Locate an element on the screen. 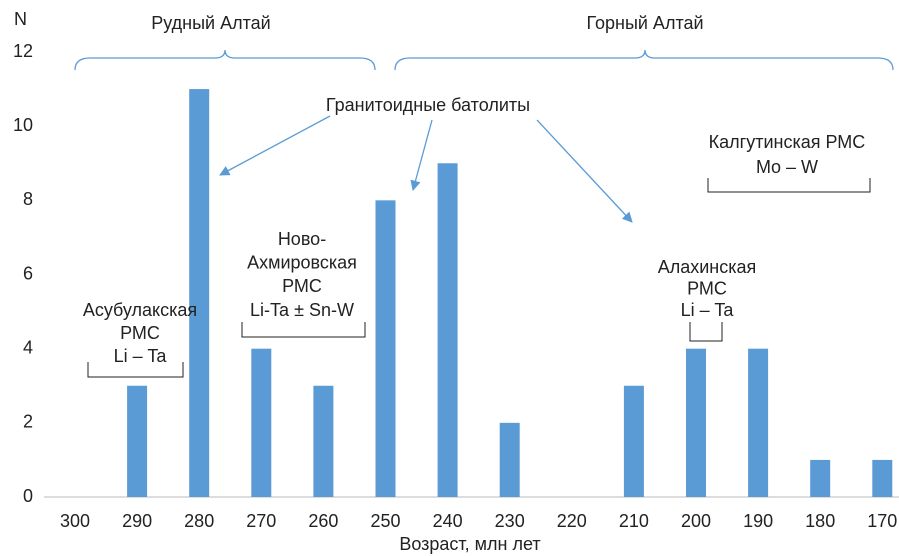  annotation: Ново- is located at coordinates (302, 239).